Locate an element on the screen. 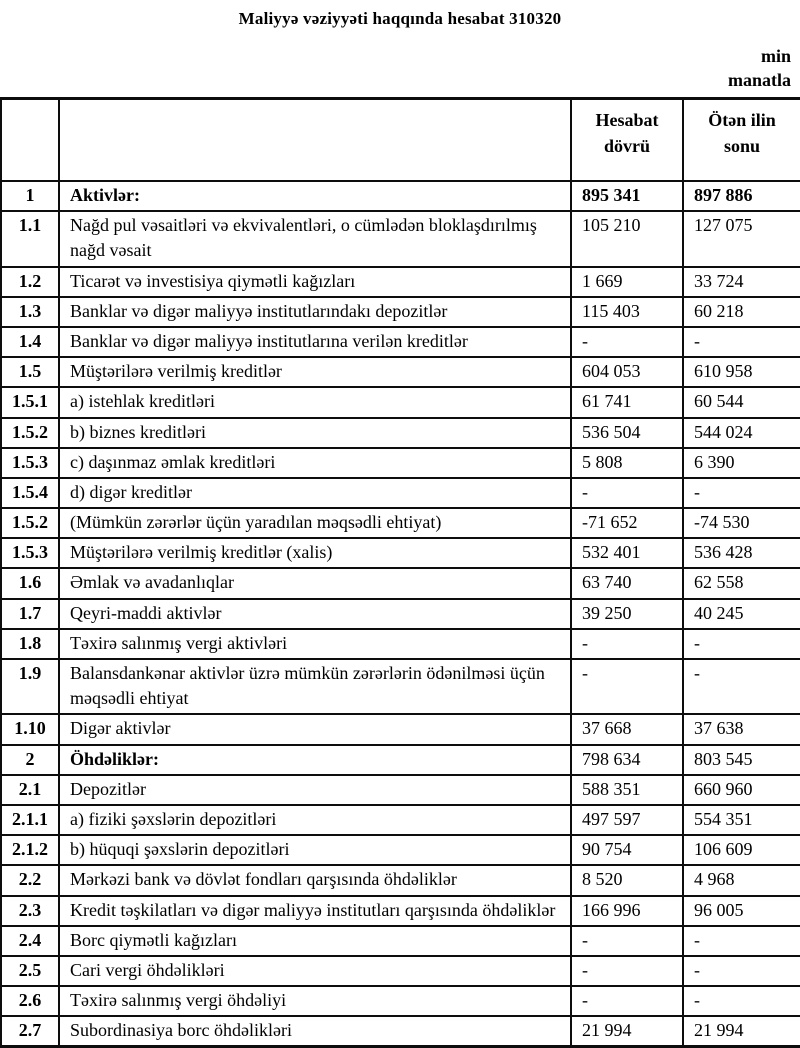 This screenshot has width=800, height=1048. row-number: 2.2 is located at coordinates (30, 880).